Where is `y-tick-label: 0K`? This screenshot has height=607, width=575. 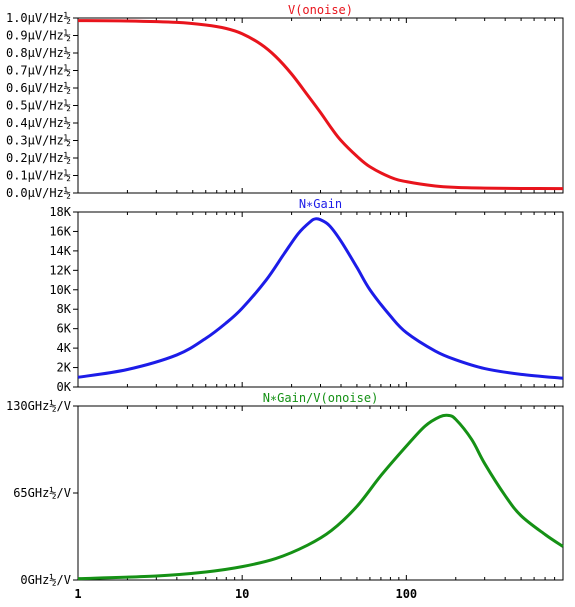 y-tick-label: 0K is located at coordinates (64, 387).